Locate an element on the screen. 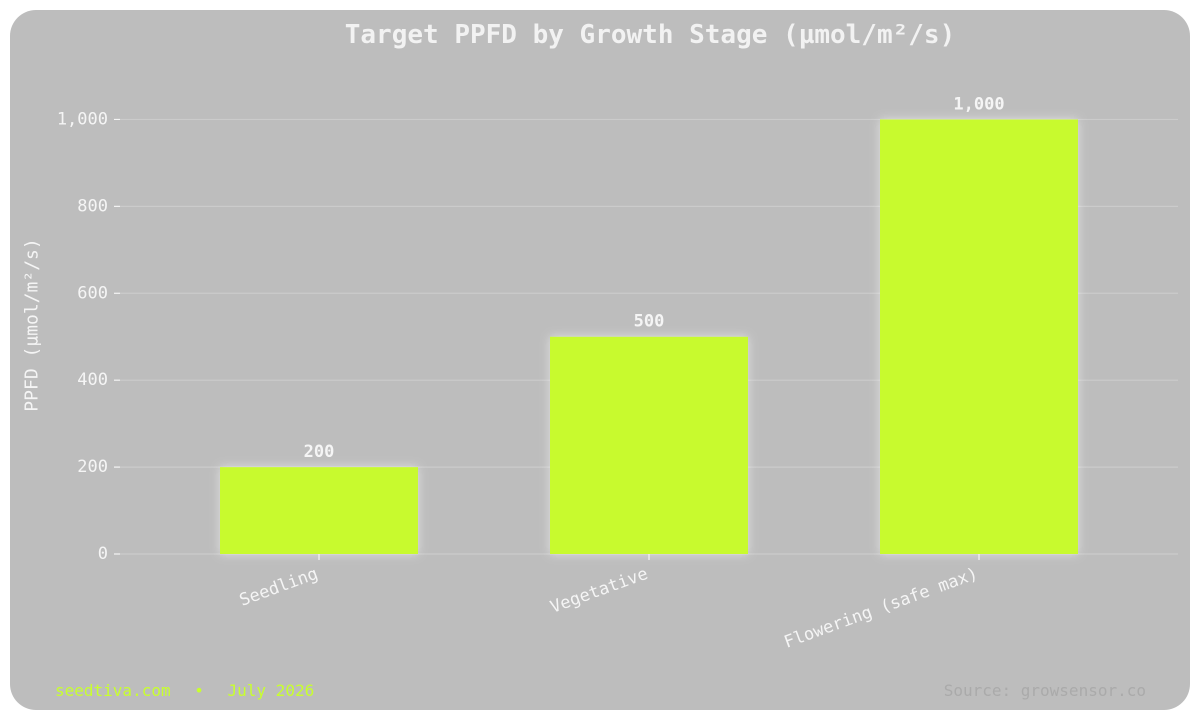  y-tick-label: 400 is located at coordinates (92, 380).